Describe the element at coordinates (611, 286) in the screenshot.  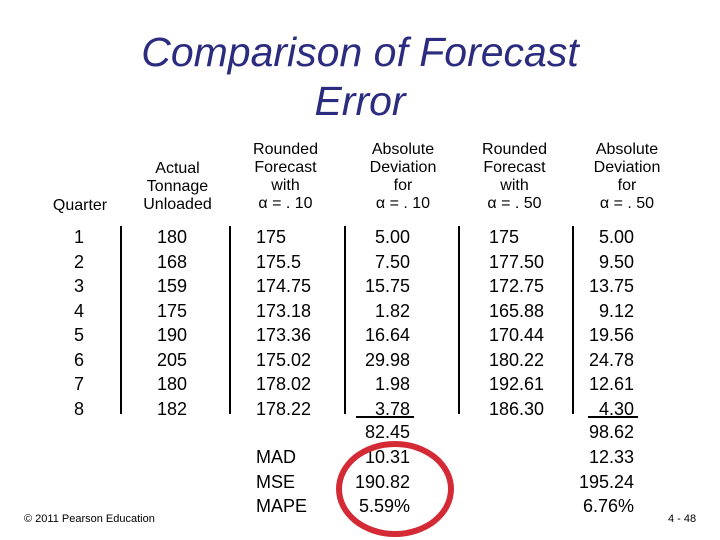
I see `table-cell: 13.75` at that location.